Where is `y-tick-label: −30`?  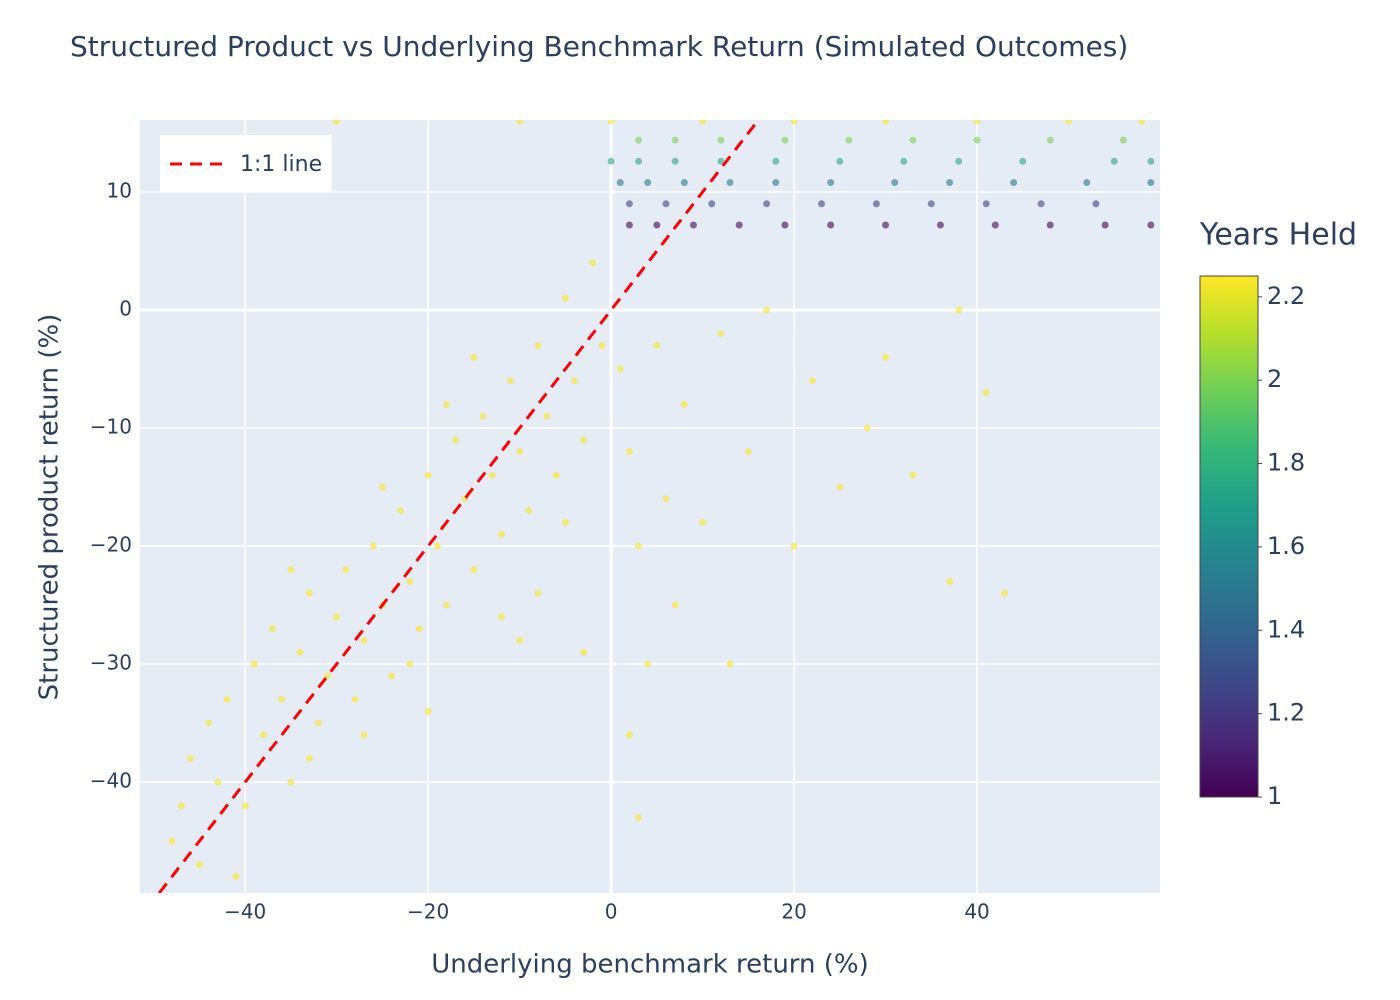
y-tick-label: −30 is located at coordinates (111, 663).